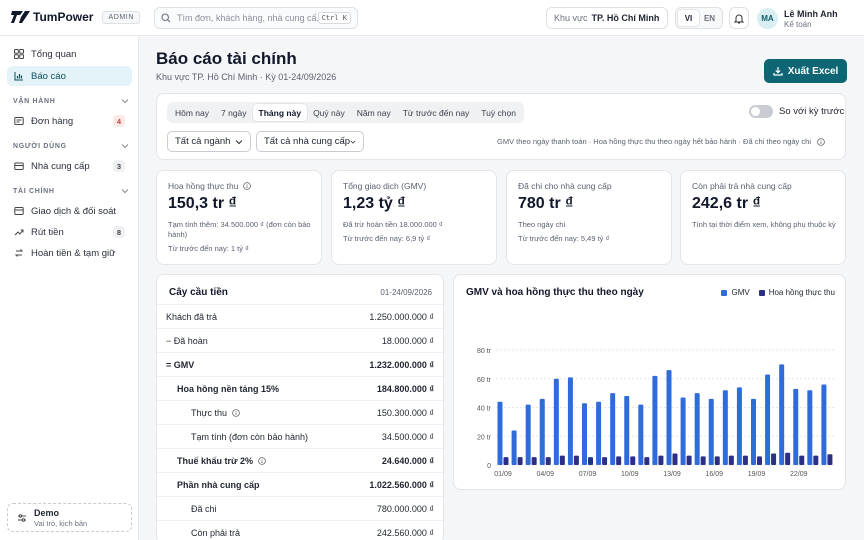 The width and height of the screenshot is (864, 540). I want to click on sidebar-item-label: Rút tiền, so click(47, 232).